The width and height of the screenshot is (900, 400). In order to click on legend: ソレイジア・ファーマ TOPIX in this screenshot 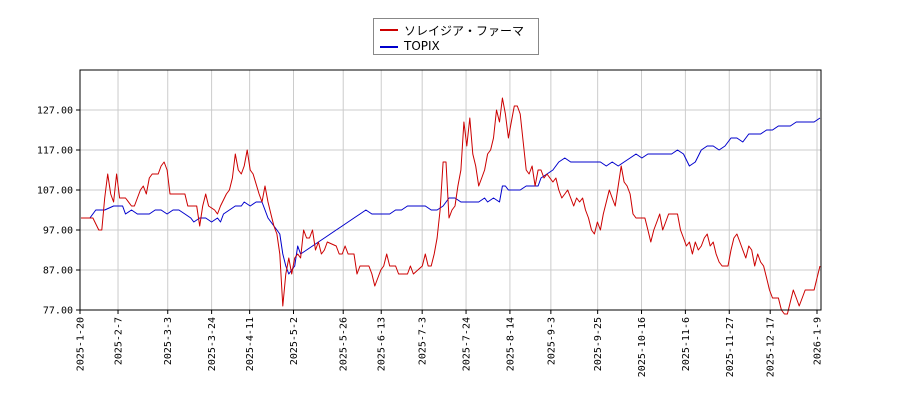, I will do `click(456, 36)`.